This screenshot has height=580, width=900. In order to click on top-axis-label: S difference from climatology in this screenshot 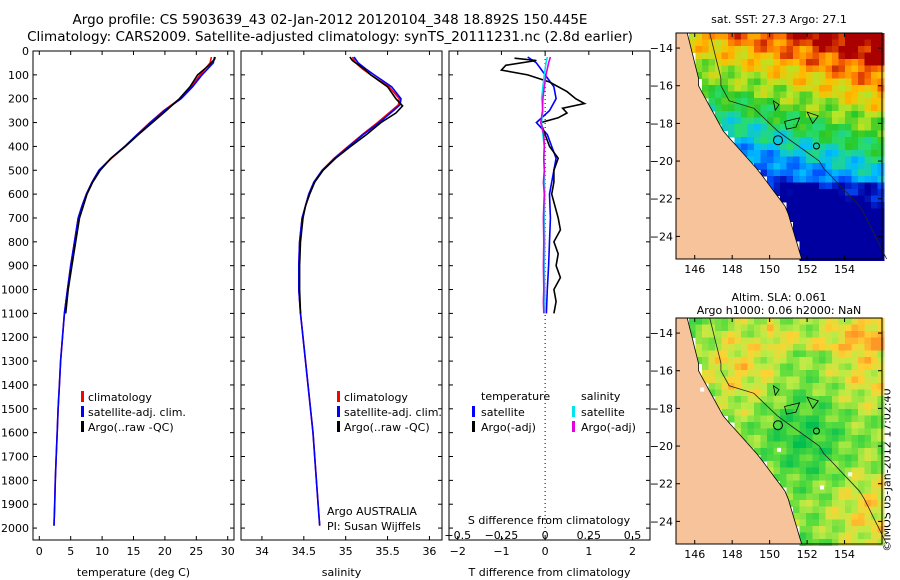, I will do `click(549, 520)`.